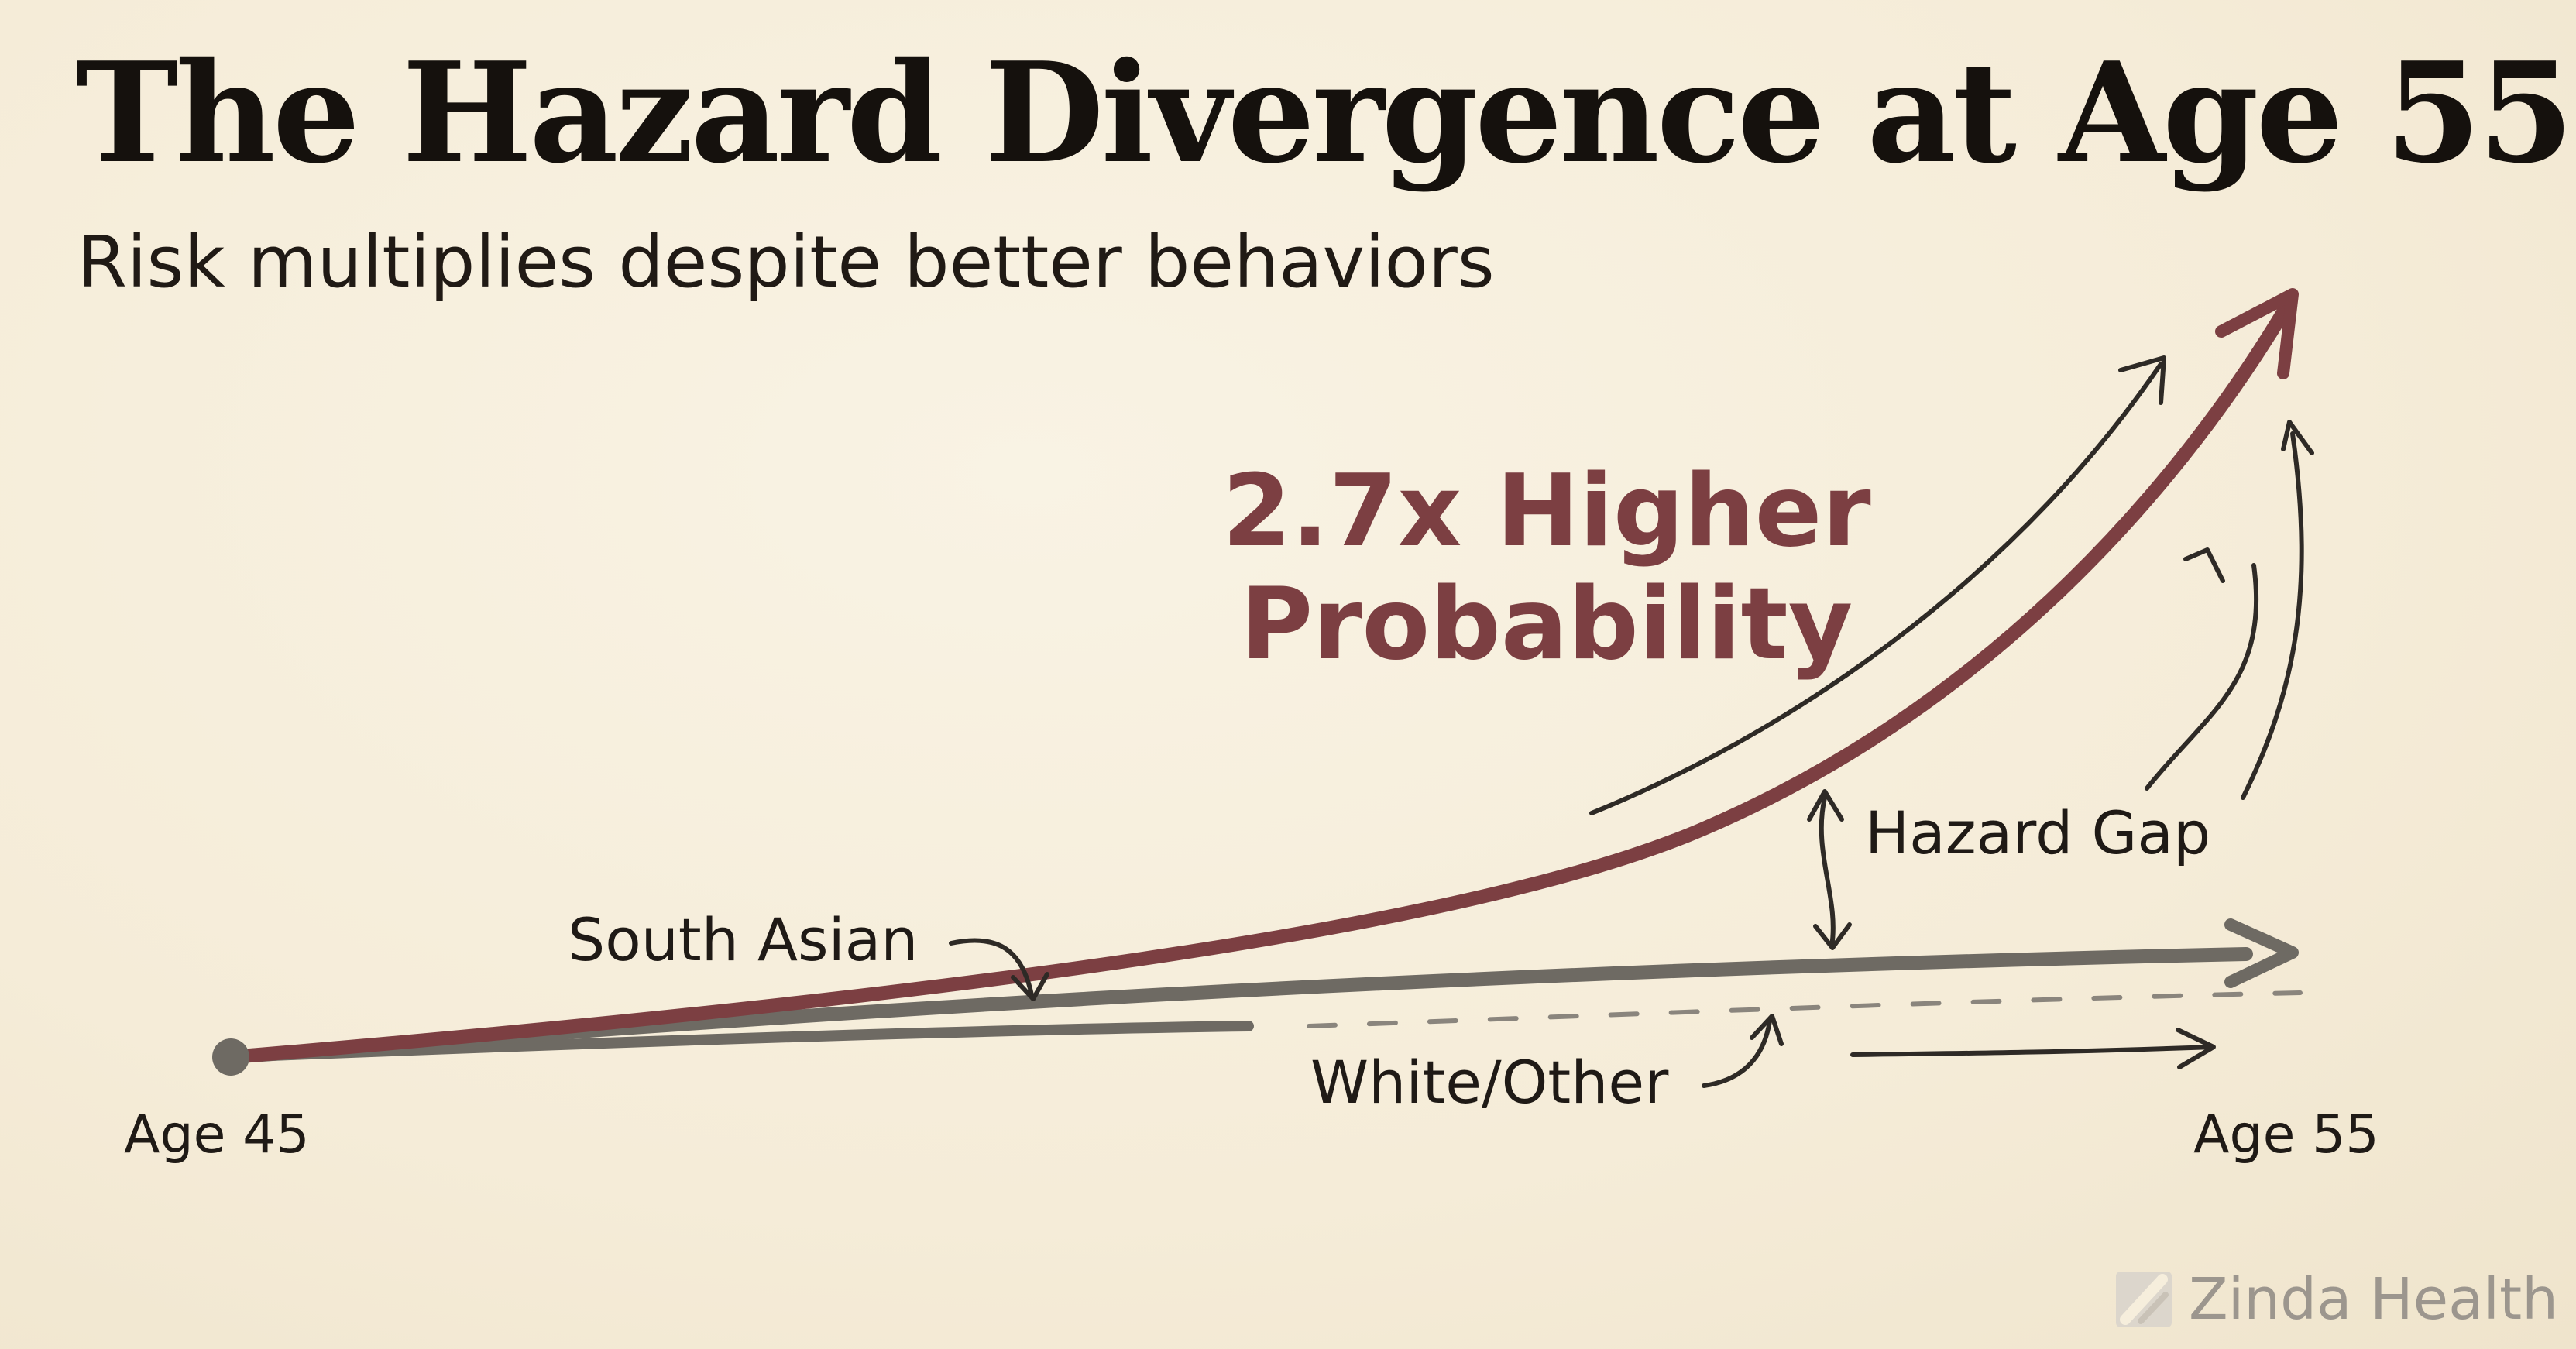 The width and height of the screenshot is (2576, 1349). Describe the element at coordinates (2196, 1048) in the screenshot. I see `forward-time-arrowhead` at that location.